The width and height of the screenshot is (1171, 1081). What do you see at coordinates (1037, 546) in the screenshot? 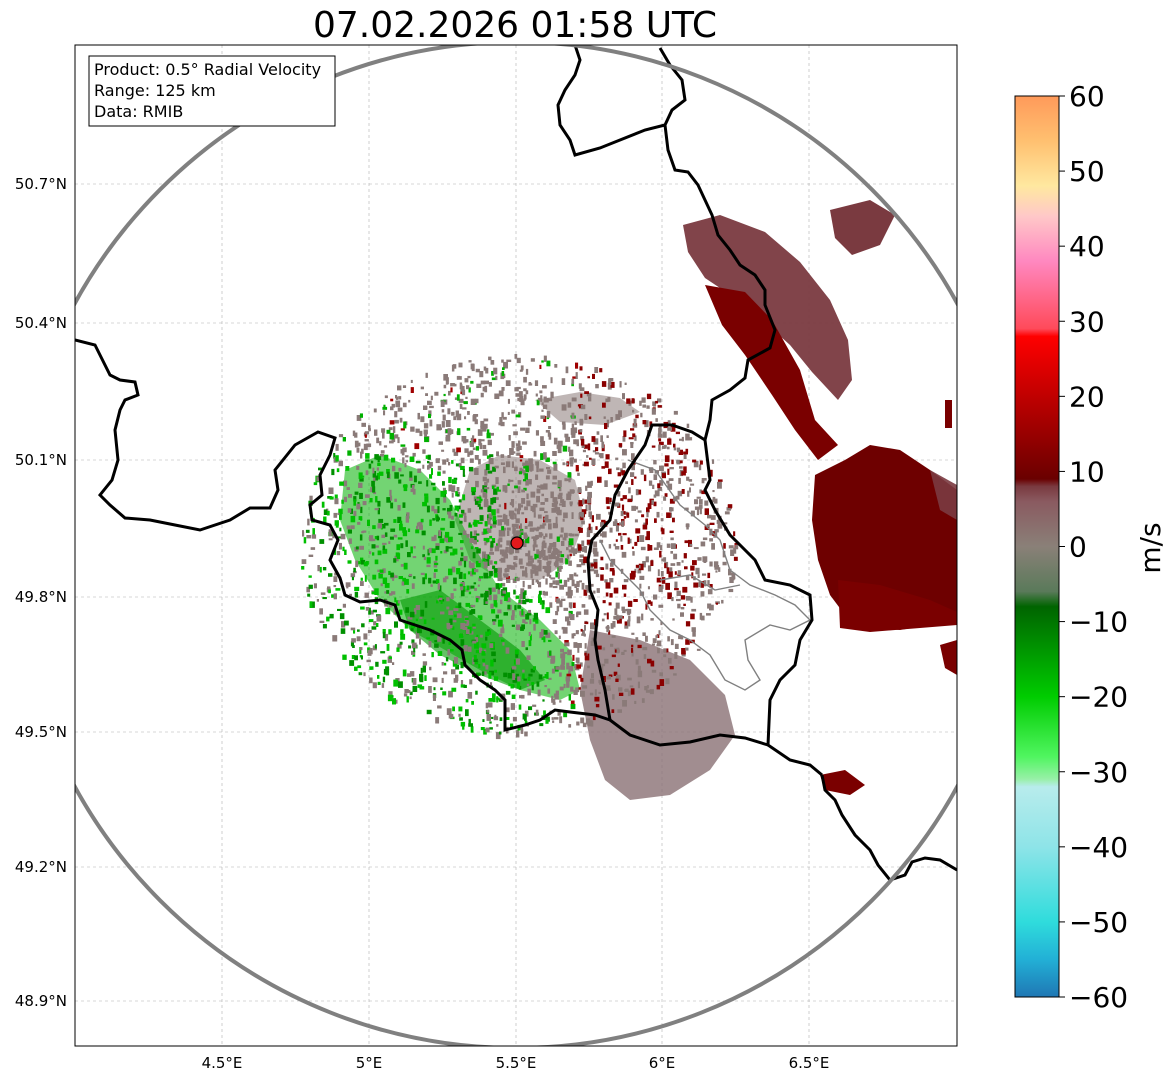
I see `colorbar-bar` at bounding box center [1037, 546].